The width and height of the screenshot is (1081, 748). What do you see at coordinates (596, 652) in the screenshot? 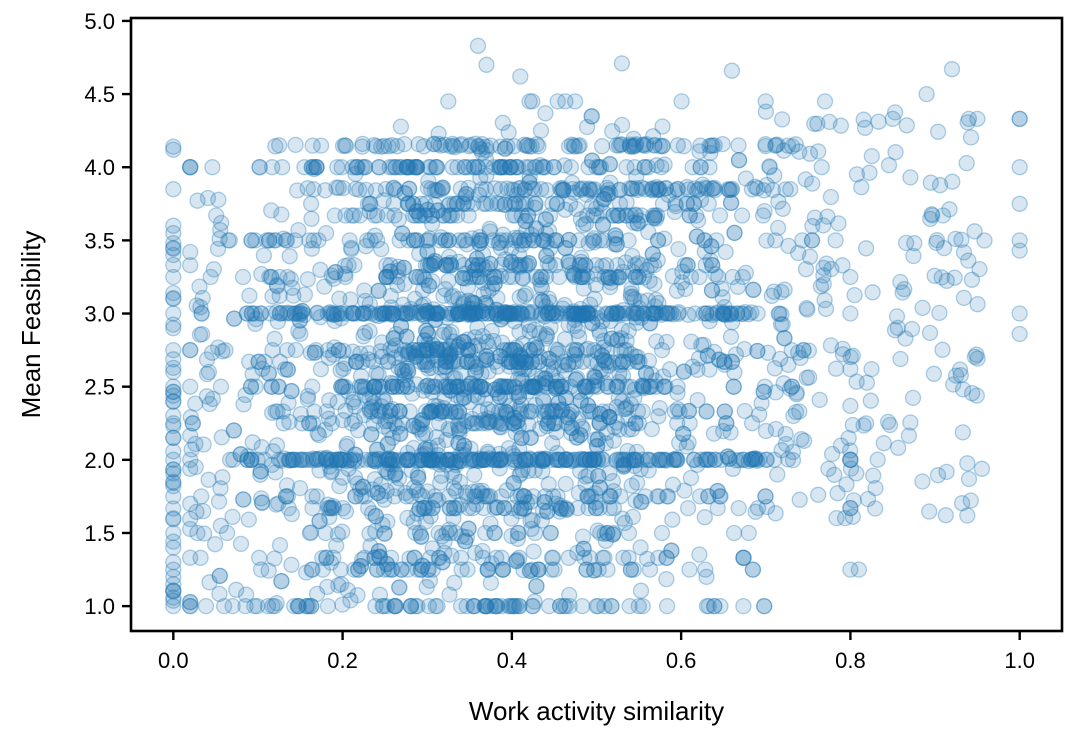
I see `x-axis-ticks: 0.0 0.2 0.4 0.6 0.8 1.0` at bounding box center [596, 652].